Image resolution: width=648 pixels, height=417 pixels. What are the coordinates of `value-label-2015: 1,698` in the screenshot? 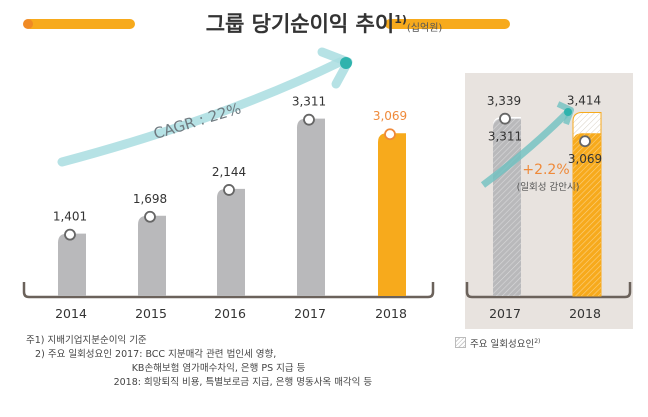 It's located at (150, 199).